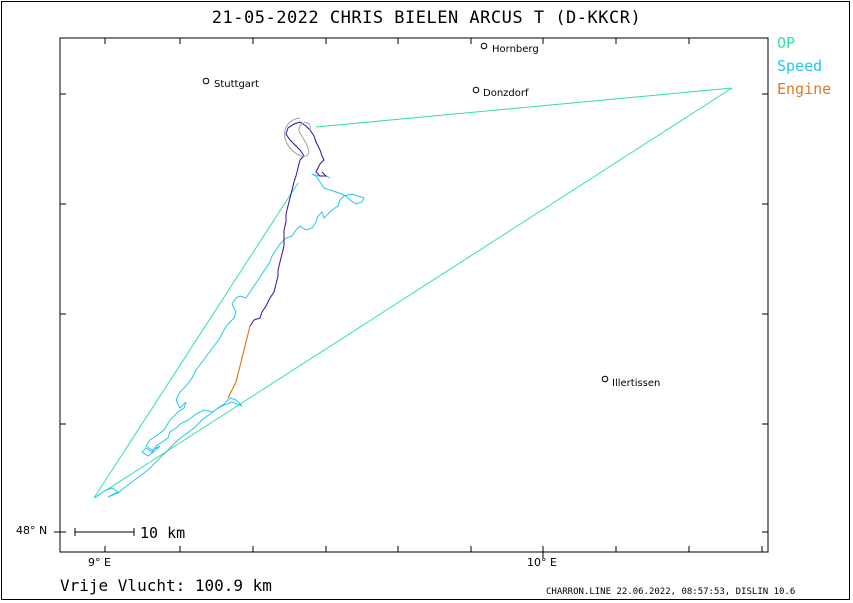 This screenshot has width=853, height=603. Describe the element at coordinates (288, 224) in the screenshot. I see `track-climb` at that location.